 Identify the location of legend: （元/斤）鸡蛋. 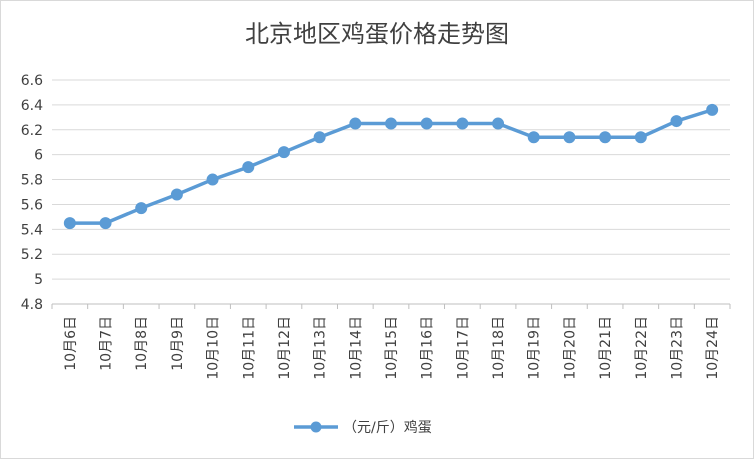
(363, 427).